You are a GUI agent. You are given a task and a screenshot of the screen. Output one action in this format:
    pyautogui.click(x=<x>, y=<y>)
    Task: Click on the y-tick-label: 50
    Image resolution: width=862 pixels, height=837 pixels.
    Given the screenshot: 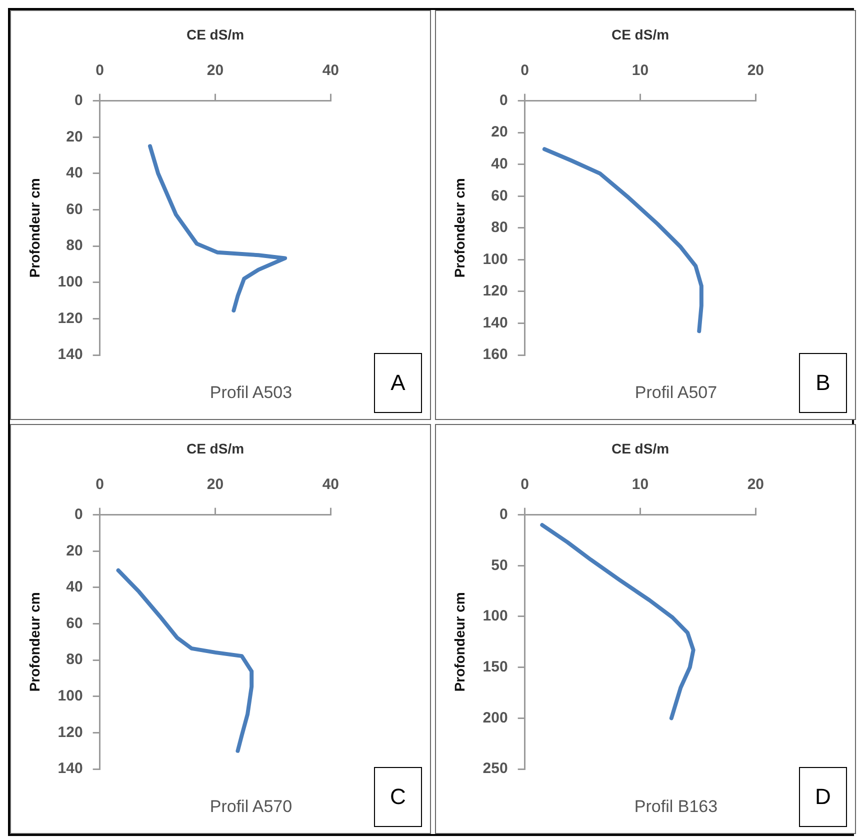 What is the action you would take?
    pyautogui.click(x=499, y=565)
    